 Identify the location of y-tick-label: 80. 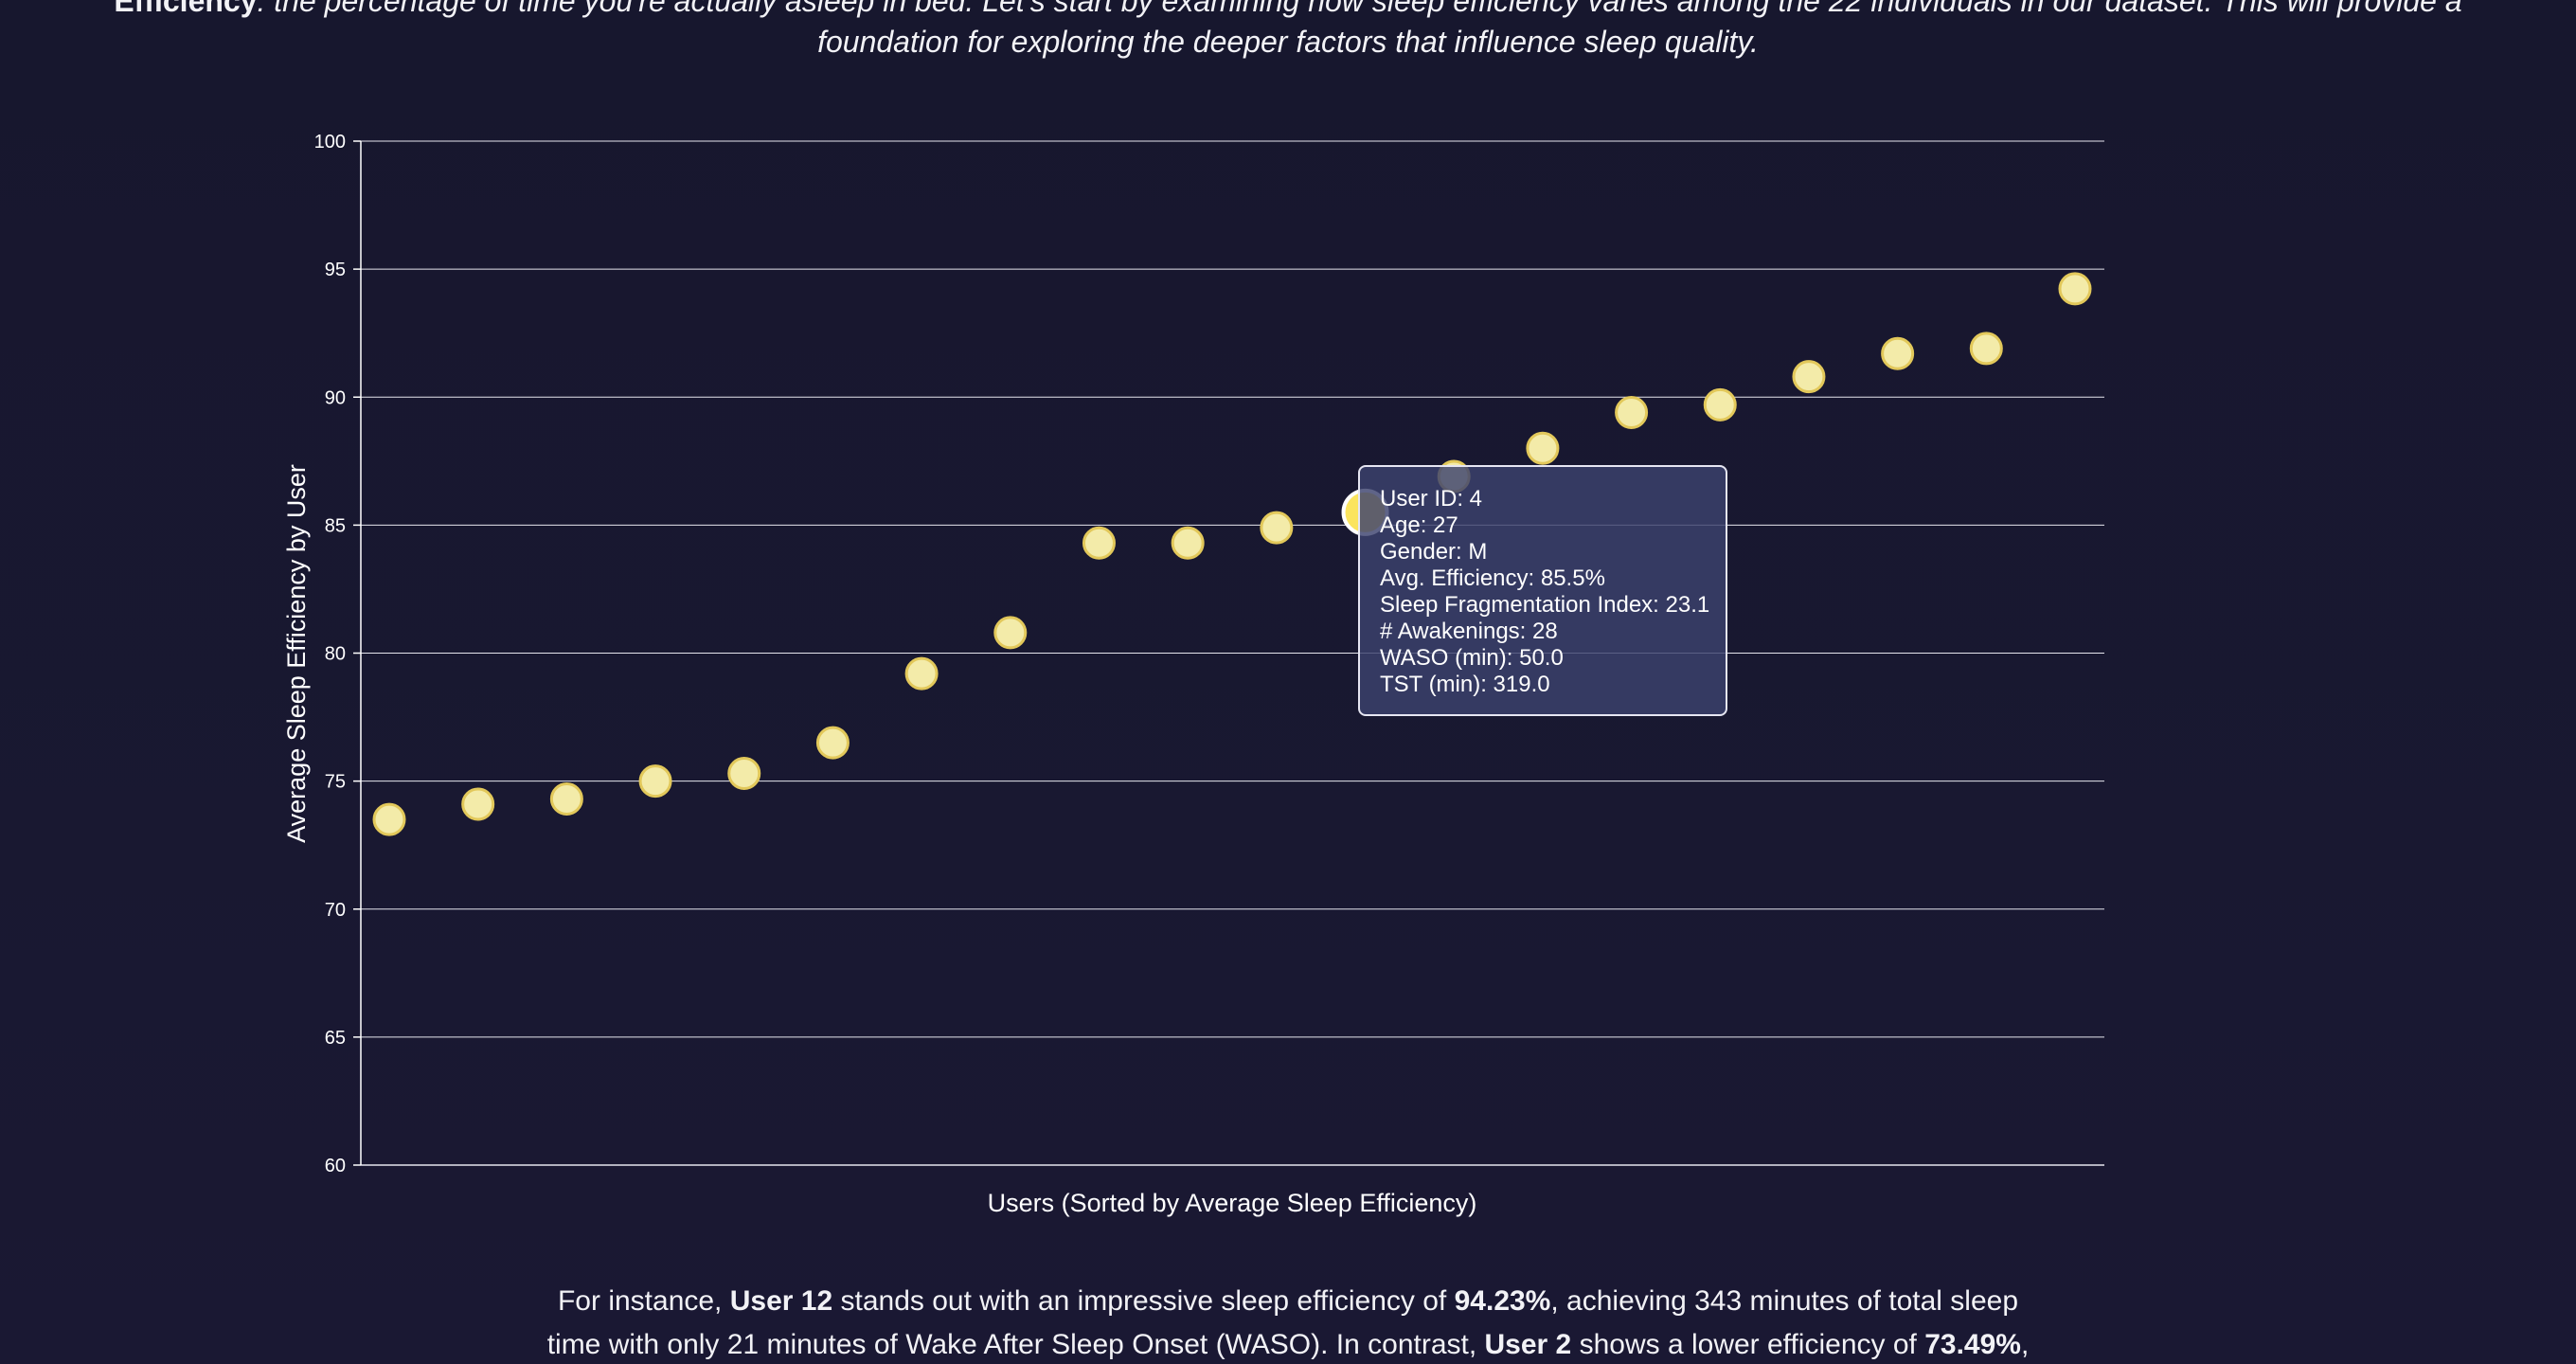
(335, 654).